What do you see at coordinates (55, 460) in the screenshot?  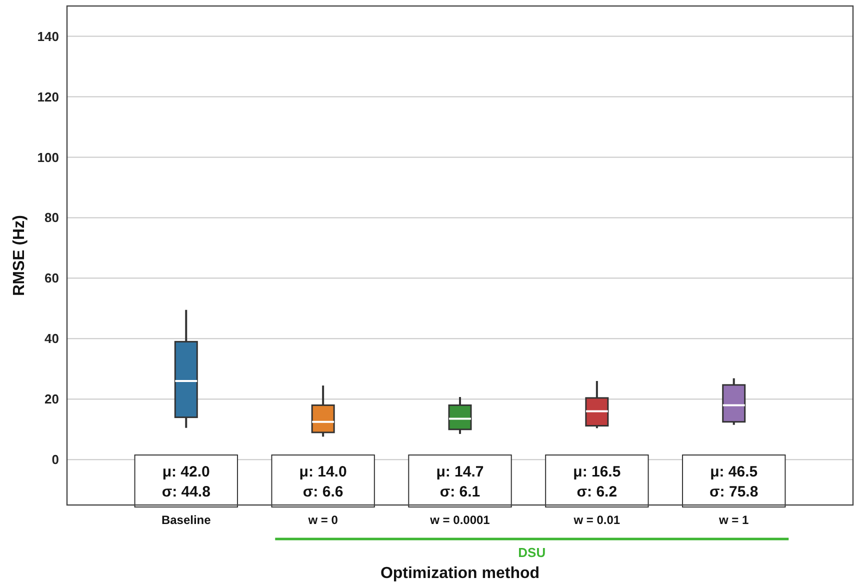 I see `y-tick-label: 0` at bounding box center [55, 460].